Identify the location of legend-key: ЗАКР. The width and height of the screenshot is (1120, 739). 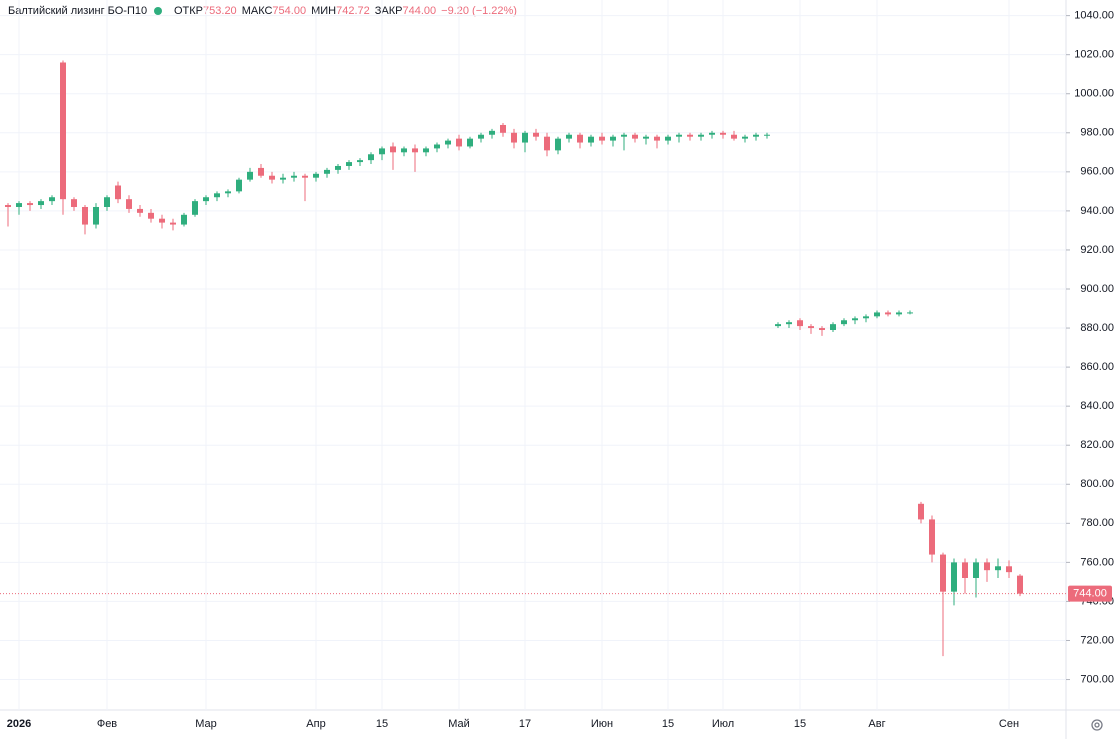
(389, 11).